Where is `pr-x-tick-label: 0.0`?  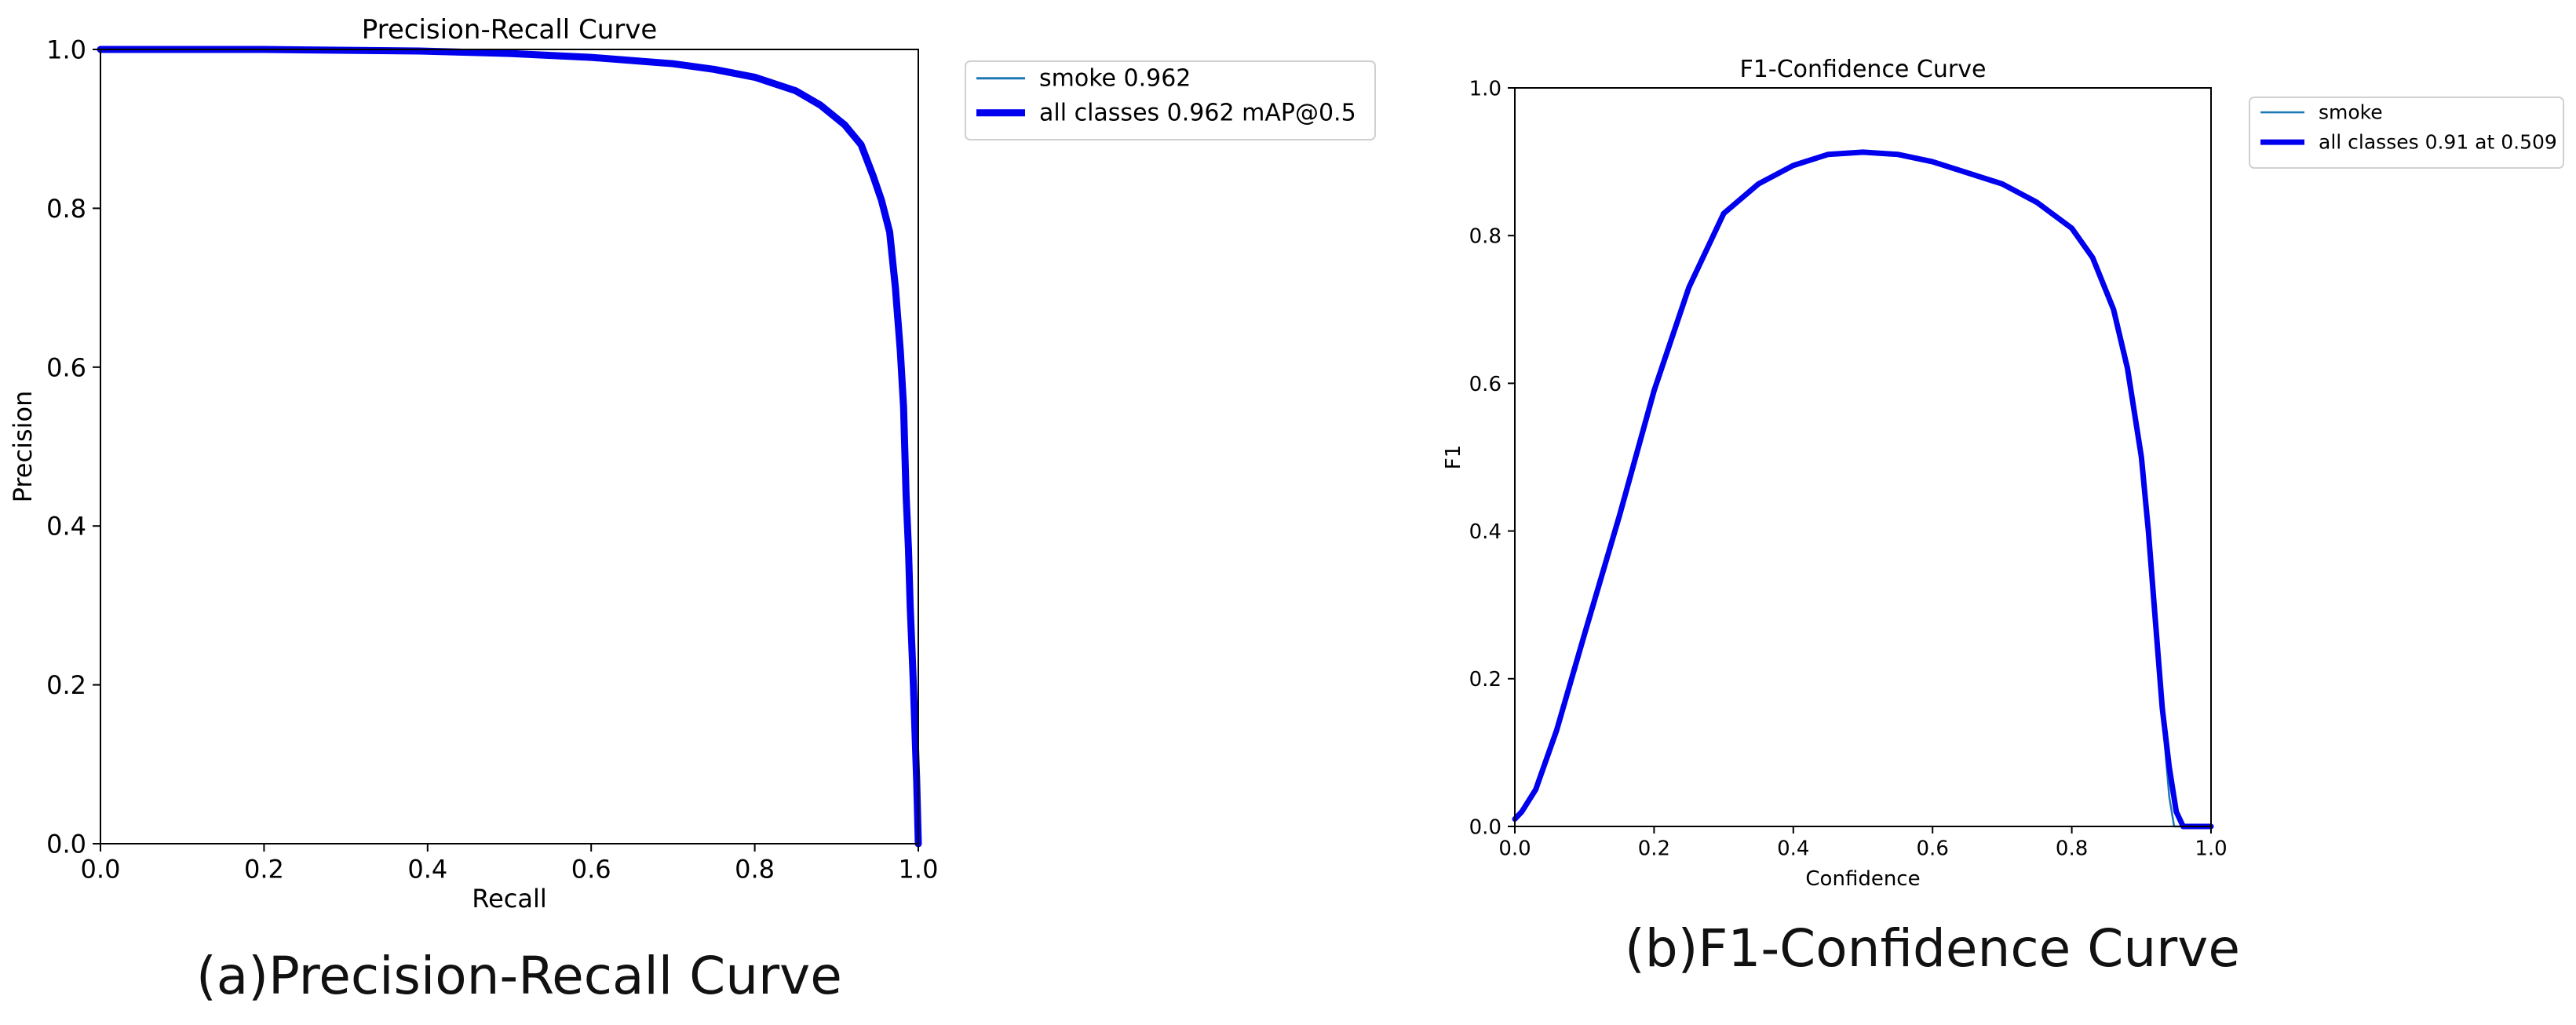 pr-x-tick-label: 0.0 is located at coordinates (101, 870).